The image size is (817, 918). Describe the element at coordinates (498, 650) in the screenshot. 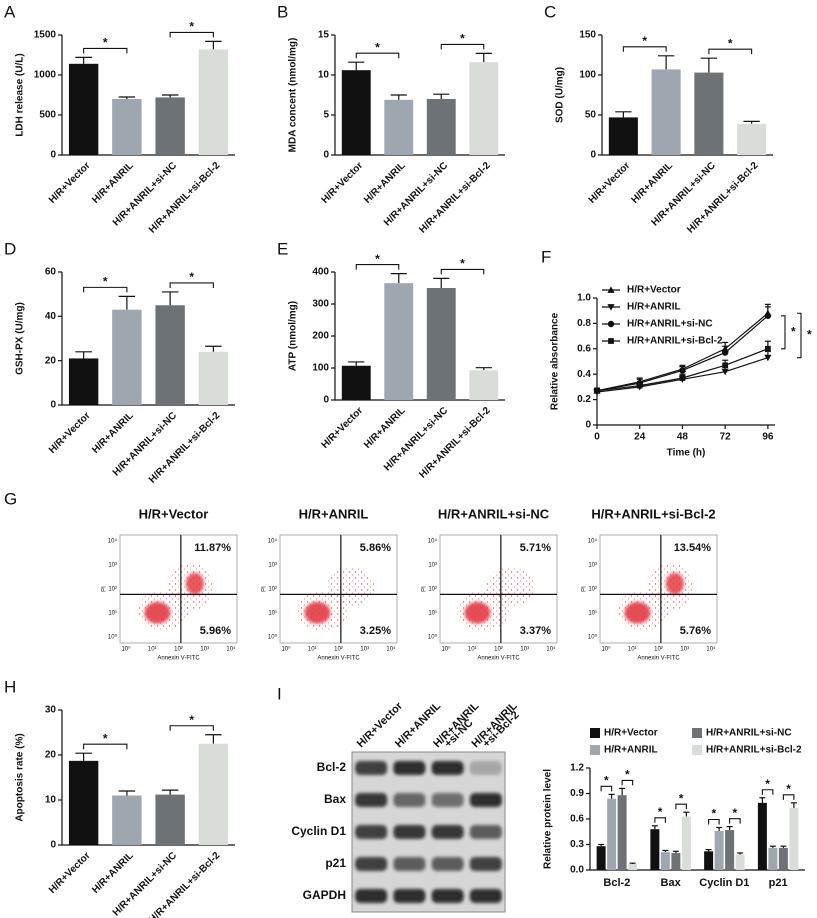

I see `x-tick-label: 10²` at that location.